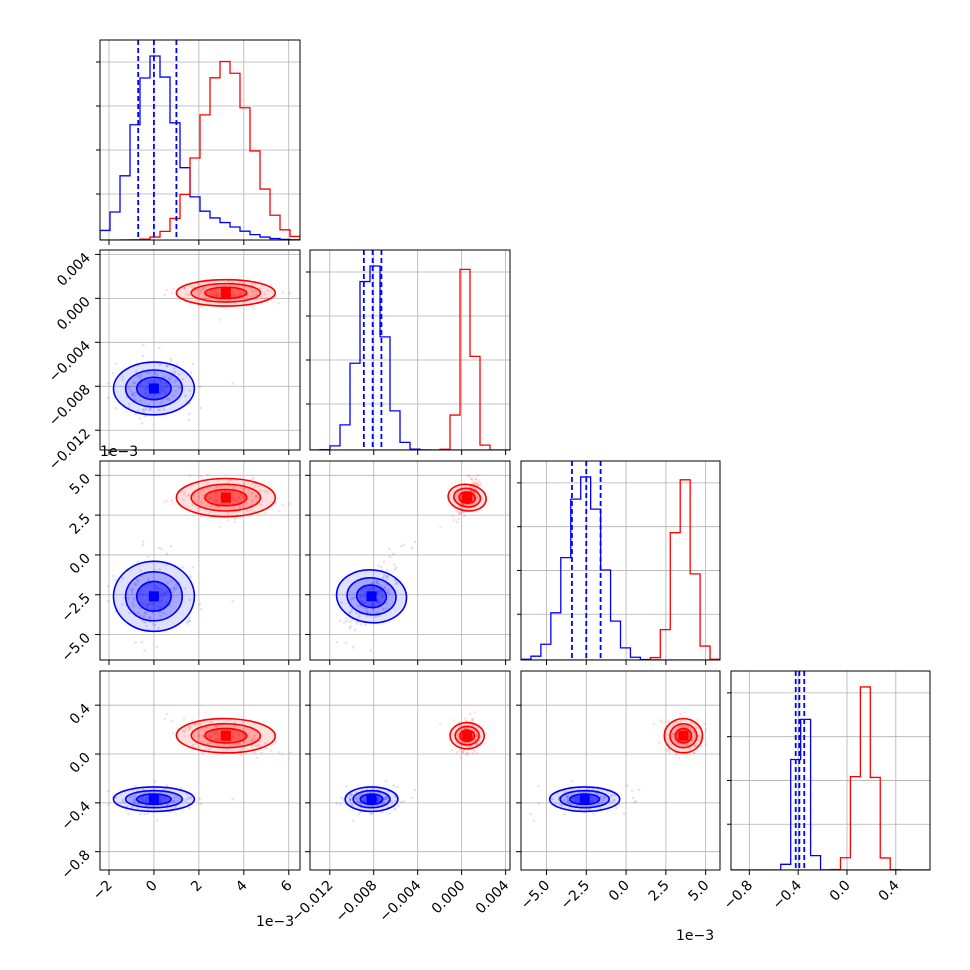 This screenshot has height=970, width=970. What do you see at coordinates (70, 362) in the screenshot?
I see `y-tick-label: −0.004` at bounding box center [70, 362].